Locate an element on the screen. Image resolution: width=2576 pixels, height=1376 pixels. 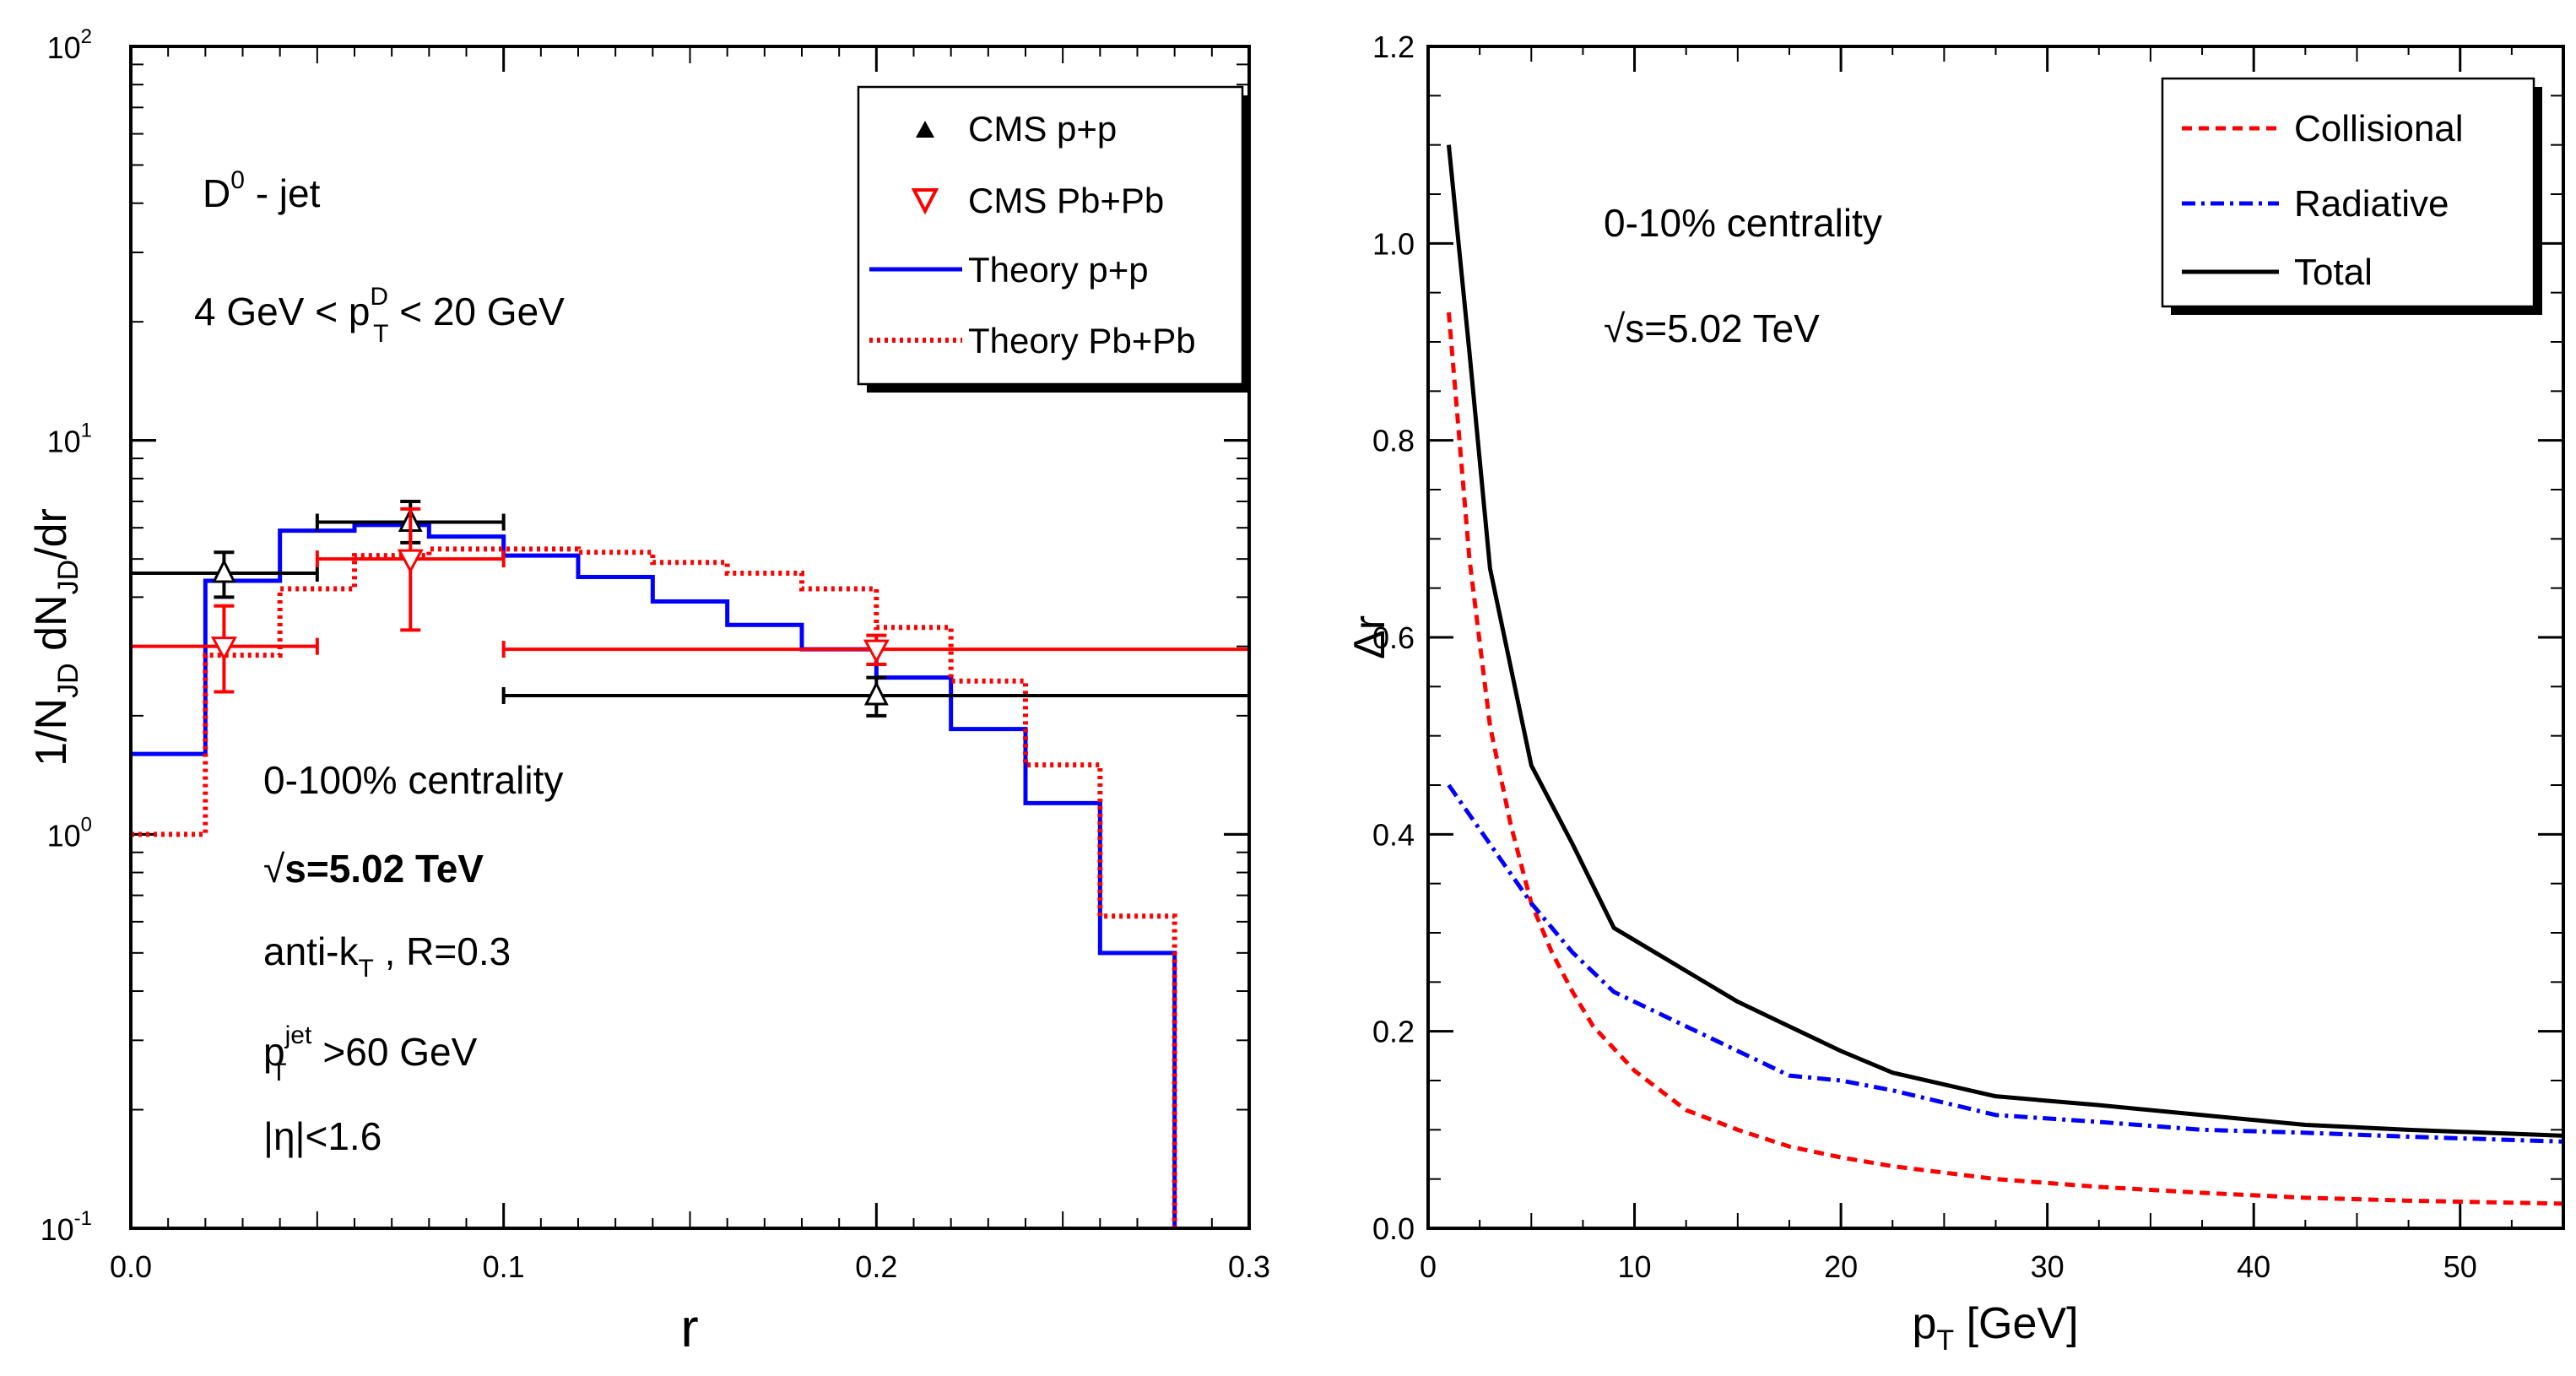
legend-label-theory-pp: Theory p+p is located at coordinates (1058, 270).